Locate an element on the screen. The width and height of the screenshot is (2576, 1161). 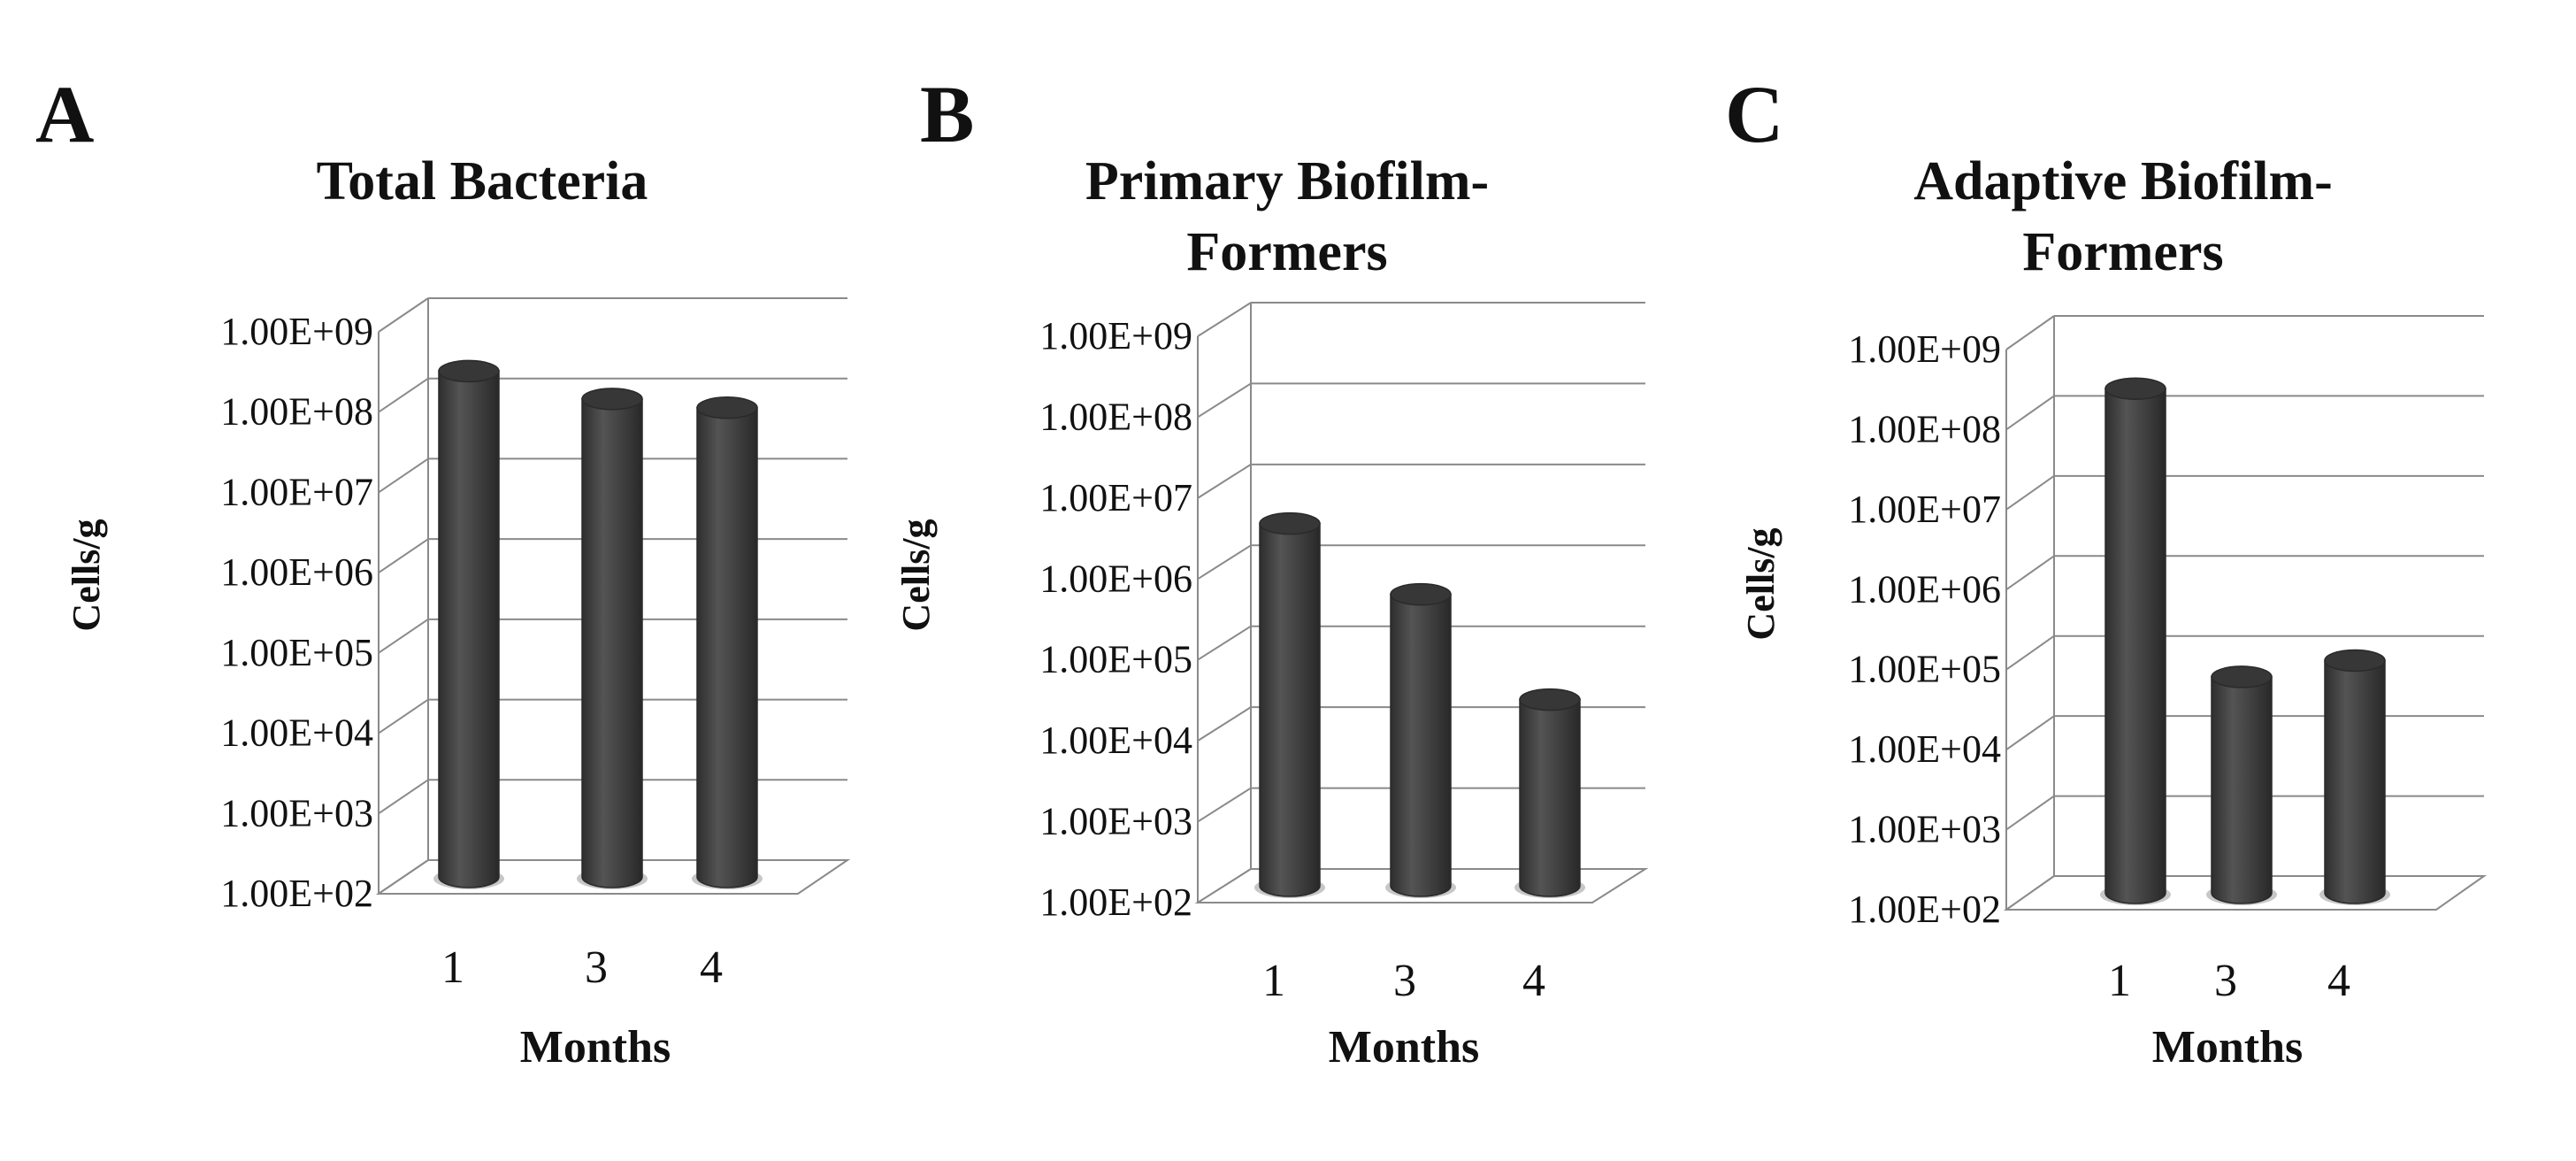
chart-title: Adaptive Biofilm- Formers is located at coordinates (2123, 216).